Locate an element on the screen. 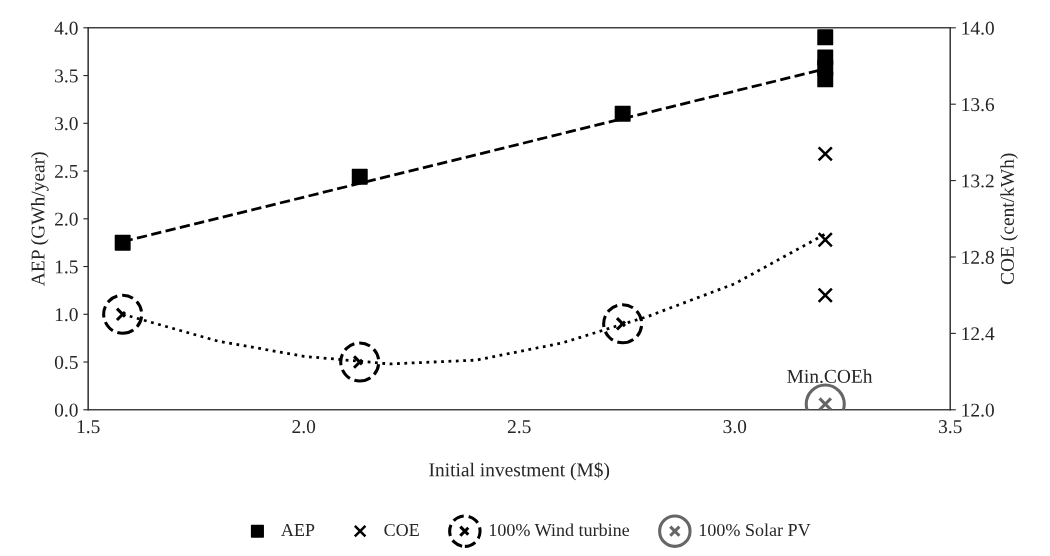  y-axis-title: AEP (GWh/year) is located at coordinates (39, 219).